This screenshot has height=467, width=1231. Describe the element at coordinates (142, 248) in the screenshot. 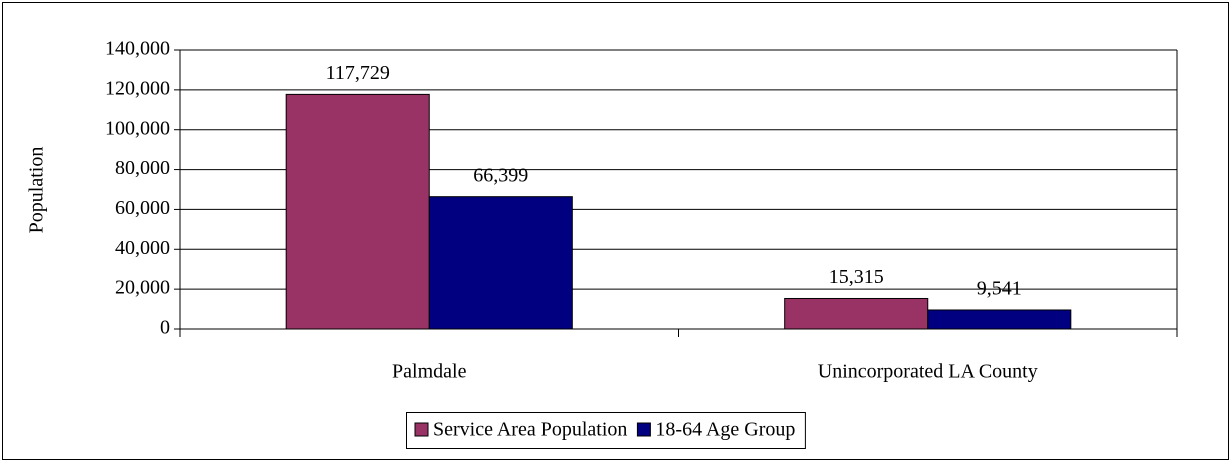

I see `y-tick-label: 40,000` at that location.